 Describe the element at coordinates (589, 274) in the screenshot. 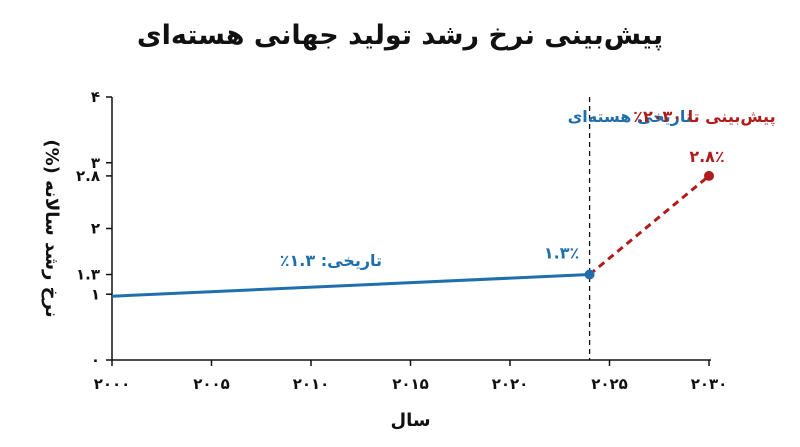

I see `historical-end-point` at that location.